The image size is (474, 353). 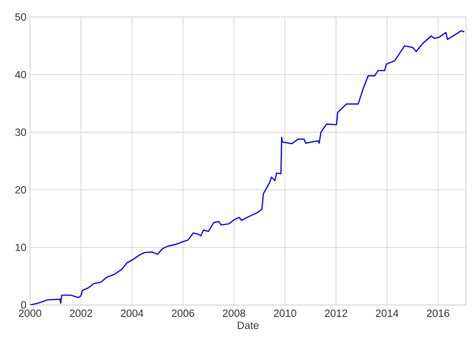 What do you see at coordinates (132, 313) in the screenshot?
I see `x-tick-label: 2004` at bounding box center [132, 313].